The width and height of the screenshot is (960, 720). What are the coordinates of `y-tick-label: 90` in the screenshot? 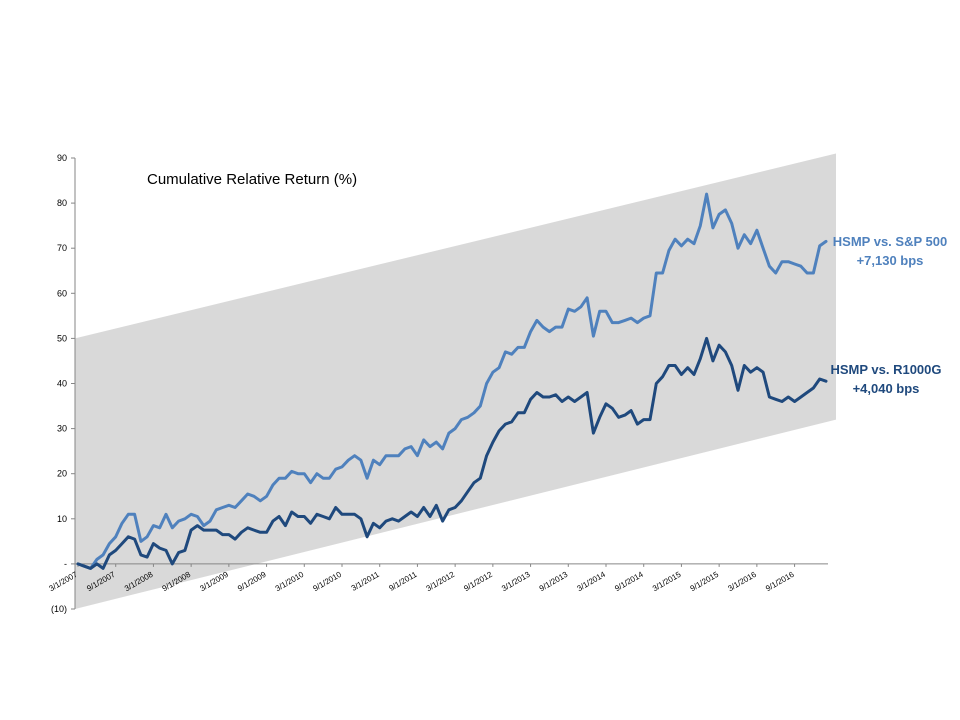 It's located at (62, 158).